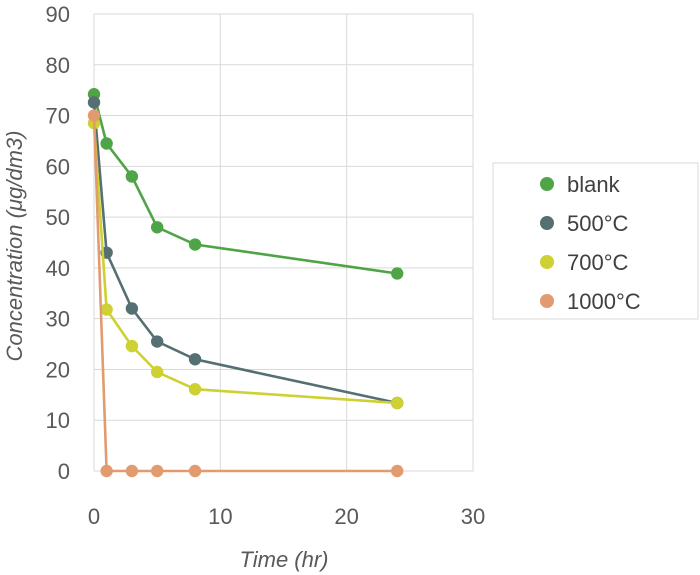 Image resolution: width=700 pixels, height=575 pixels. Describe the element at coordinates (286, 516) in the screenshot. I see `x-axis-ticks: 0 10 20 30` at that location.